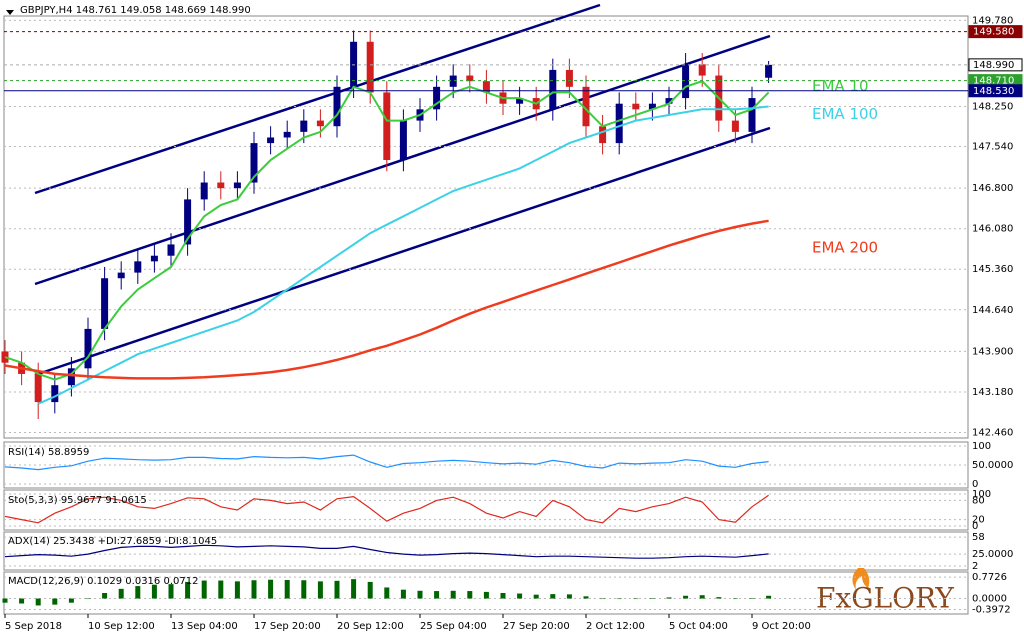 The height and width of the screenshot is (636, 1024). What do you see at coordinates (992, 432) in the screenshot?
I see `y-tick-label: 142.460` at bounding box center [992, 432].